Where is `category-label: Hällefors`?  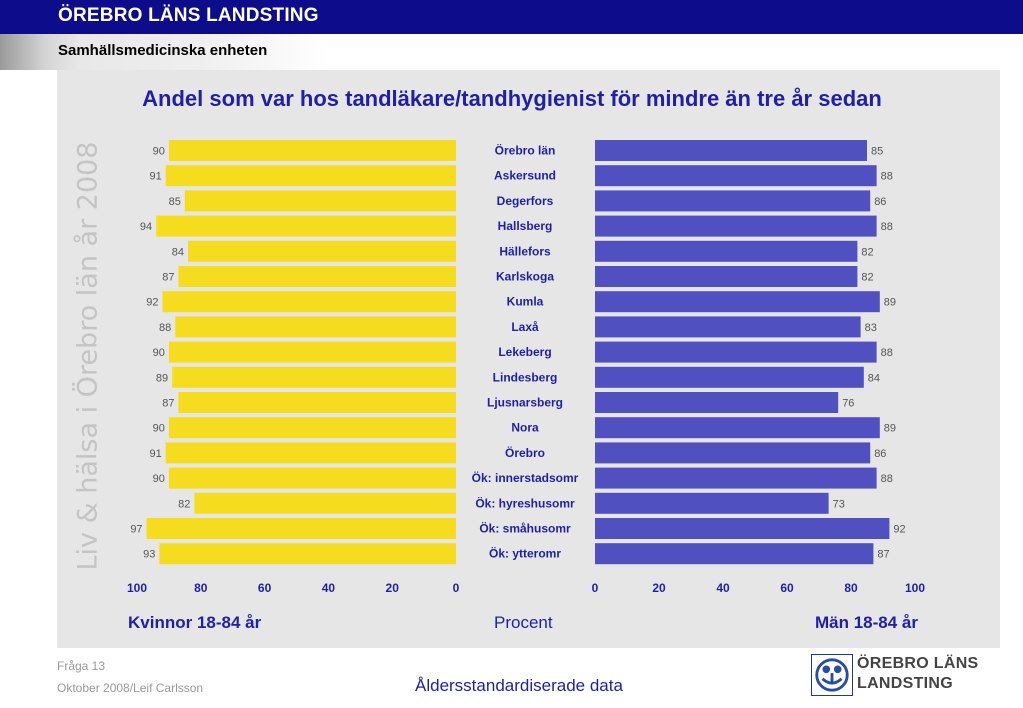
category-label: Hällefors is located at coordinates (525, 251).